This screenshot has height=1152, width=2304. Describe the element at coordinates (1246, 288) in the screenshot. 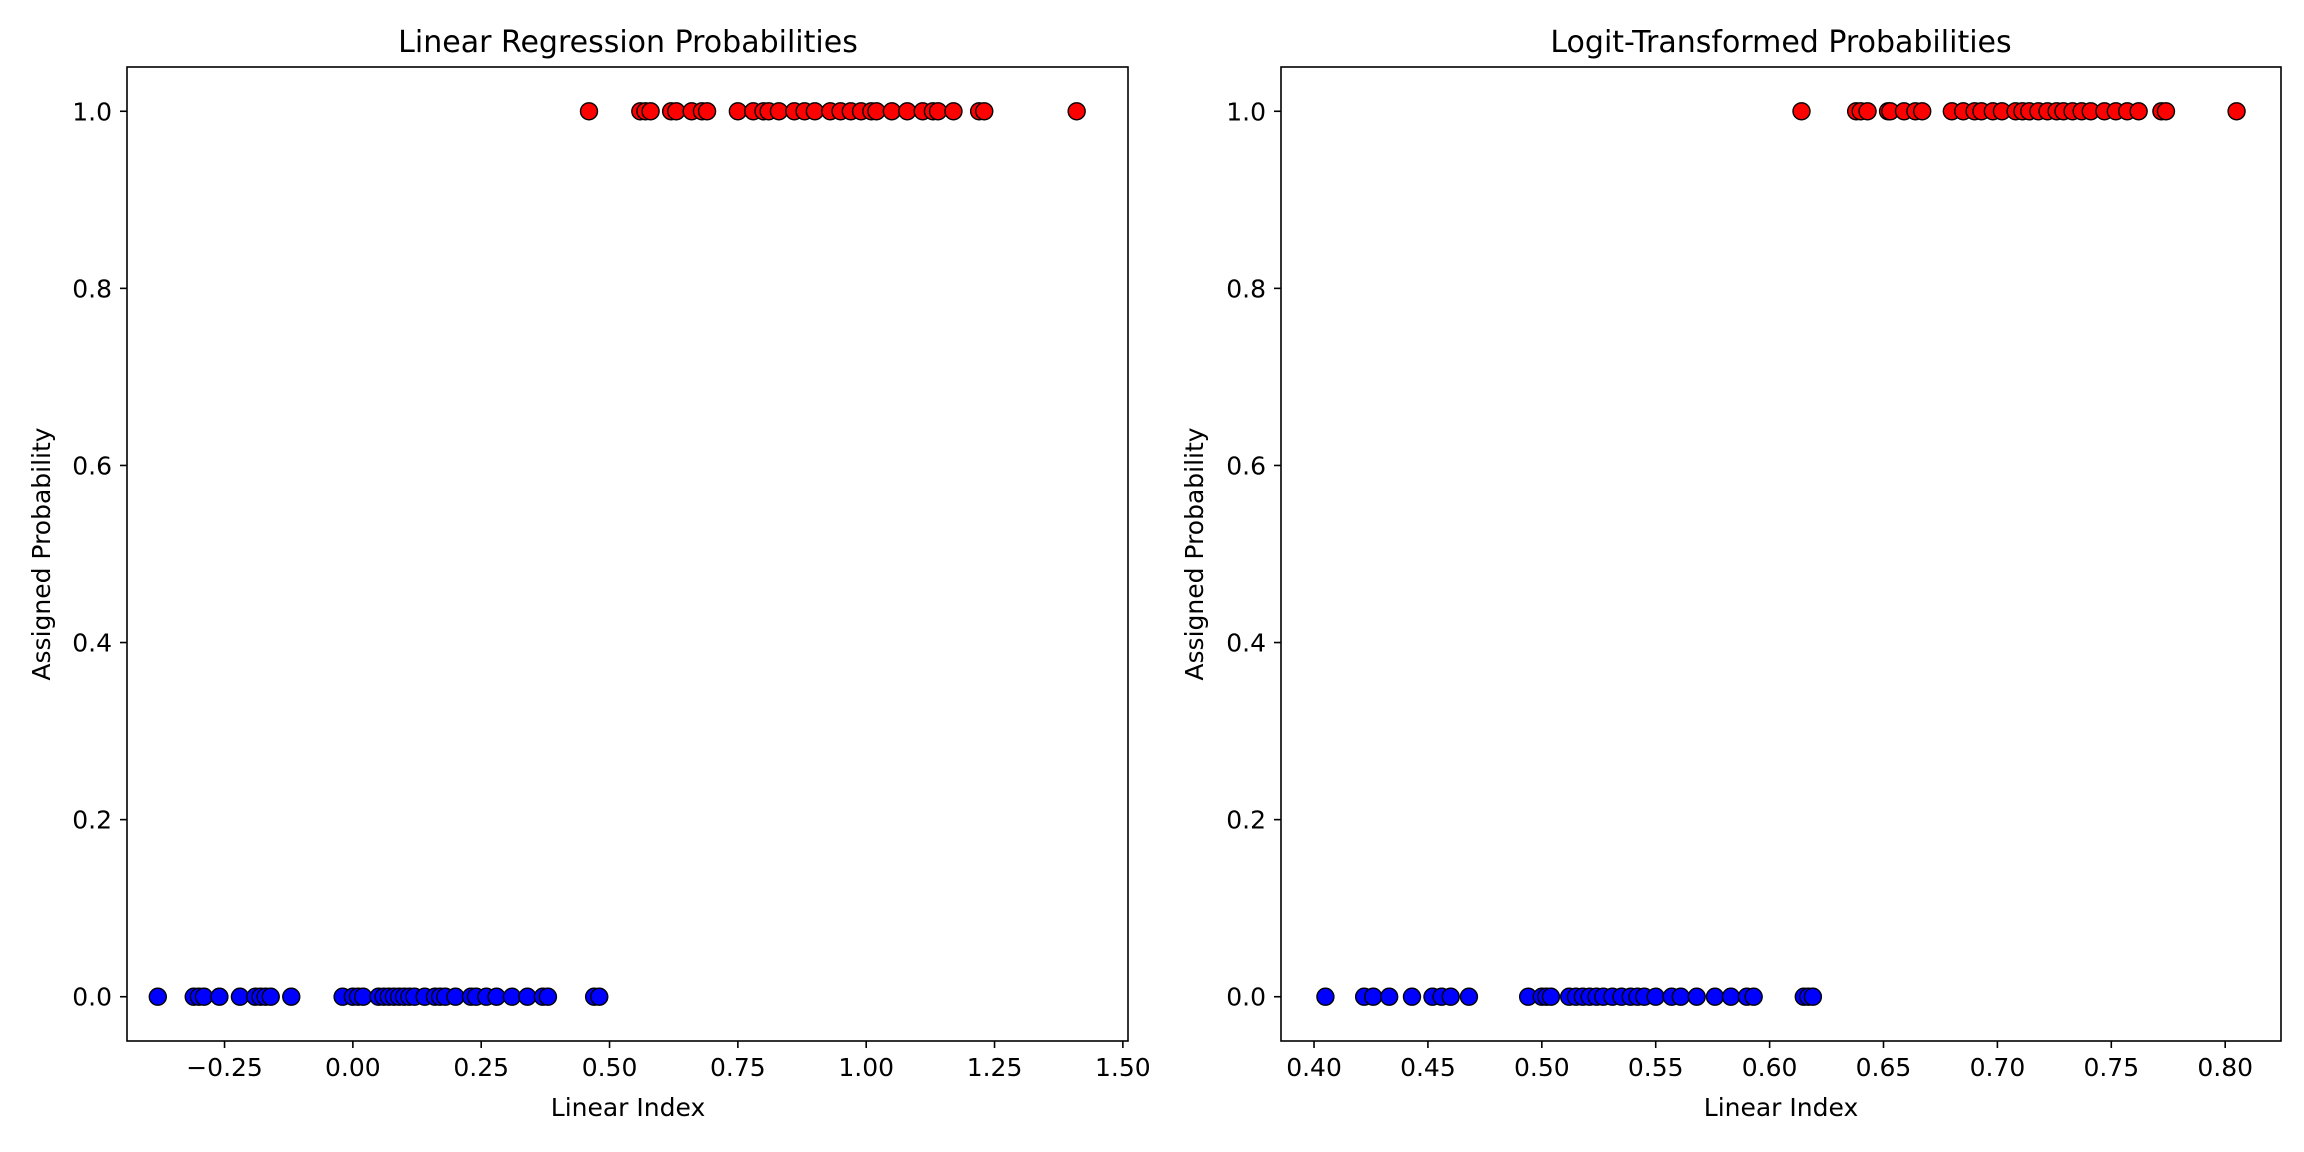

I see `right-y-tick-label: 0.8` at that location.